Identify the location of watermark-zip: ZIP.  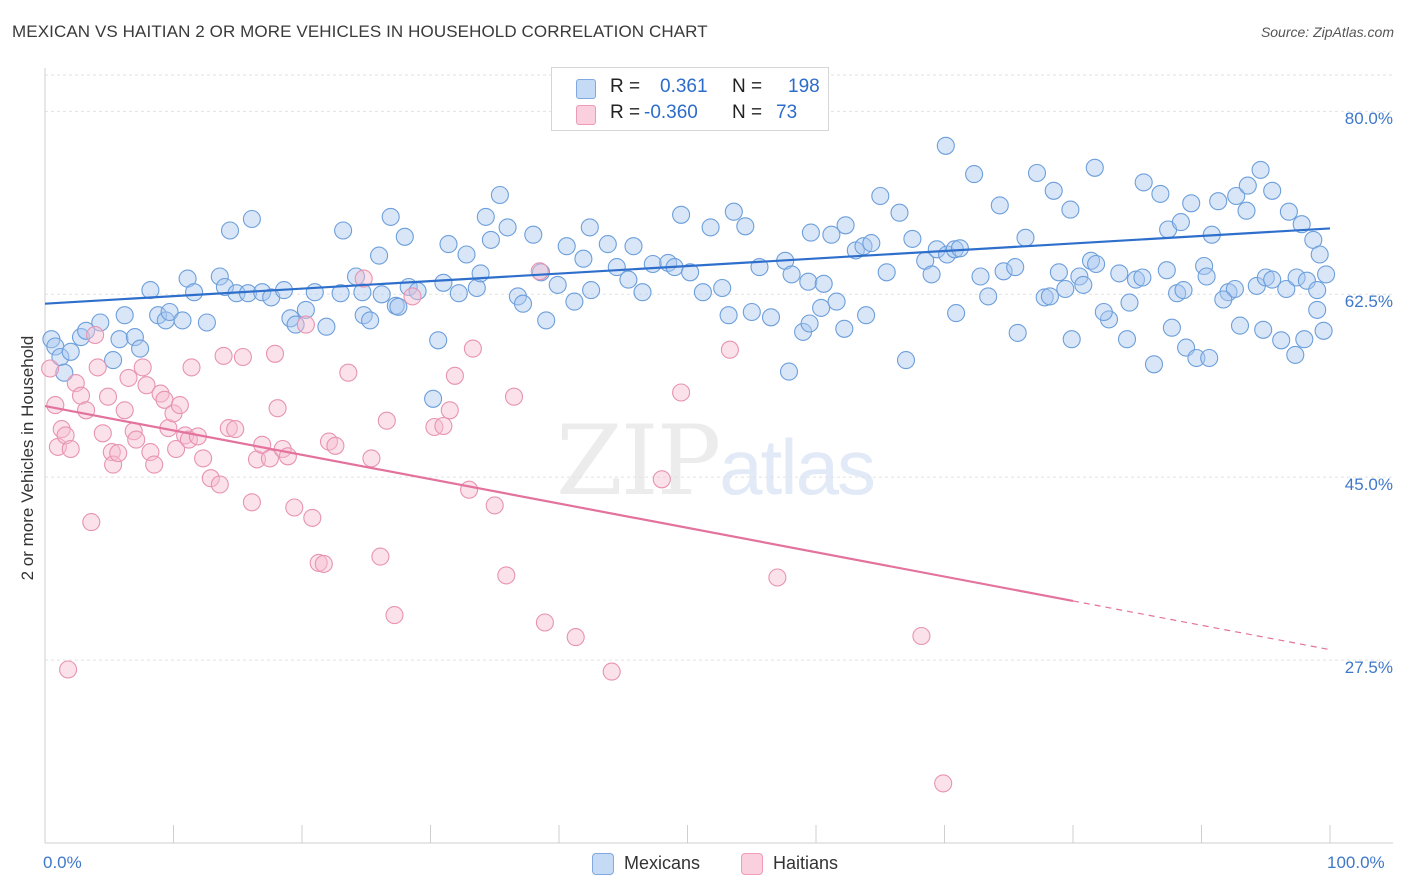
(638, 461).